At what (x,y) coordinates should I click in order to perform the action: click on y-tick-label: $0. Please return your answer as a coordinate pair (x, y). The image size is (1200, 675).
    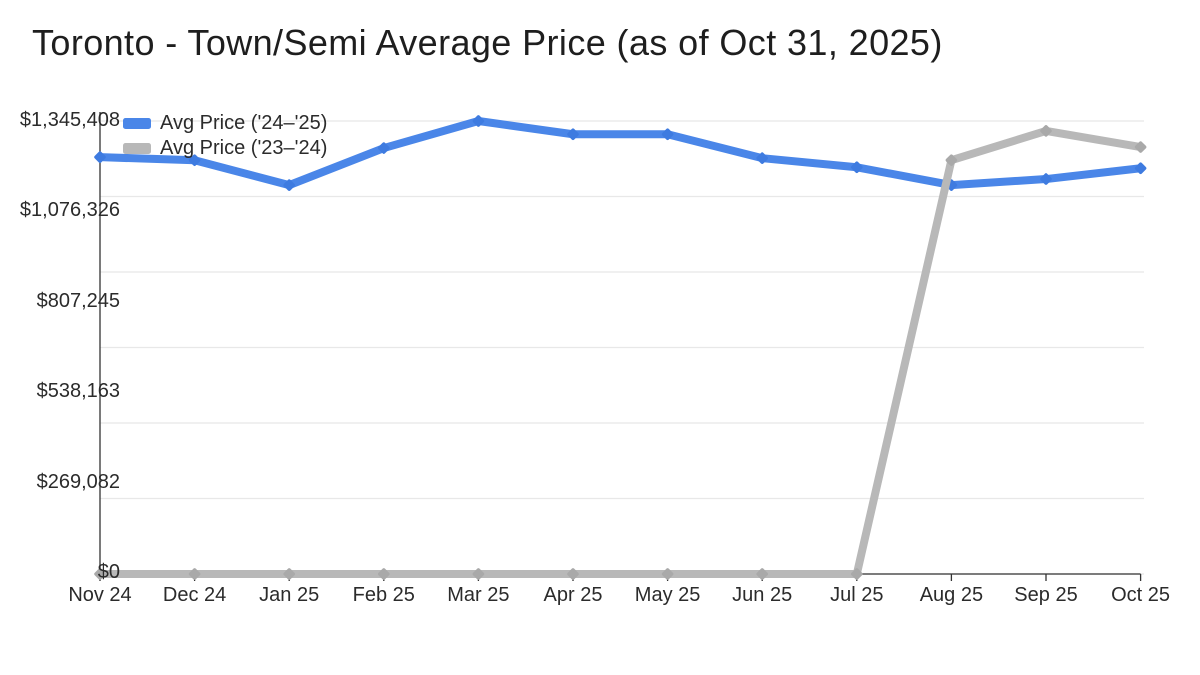
    Looking at the image, I should click on (108, 572).